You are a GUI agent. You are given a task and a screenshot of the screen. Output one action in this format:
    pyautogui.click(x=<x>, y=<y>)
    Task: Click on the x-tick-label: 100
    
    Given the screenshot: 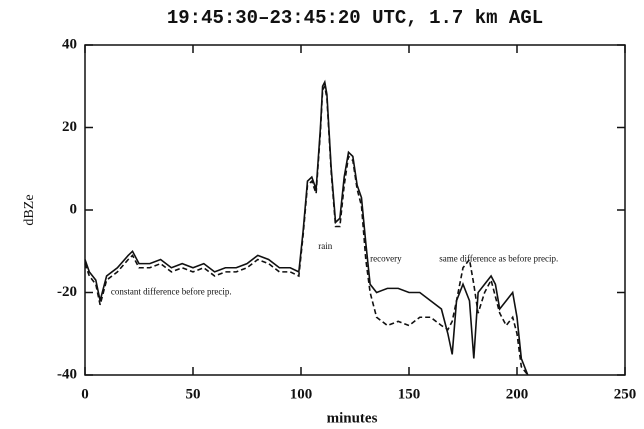 What is the action you would take?
    pyautogui.click(x=301, y=394)
    